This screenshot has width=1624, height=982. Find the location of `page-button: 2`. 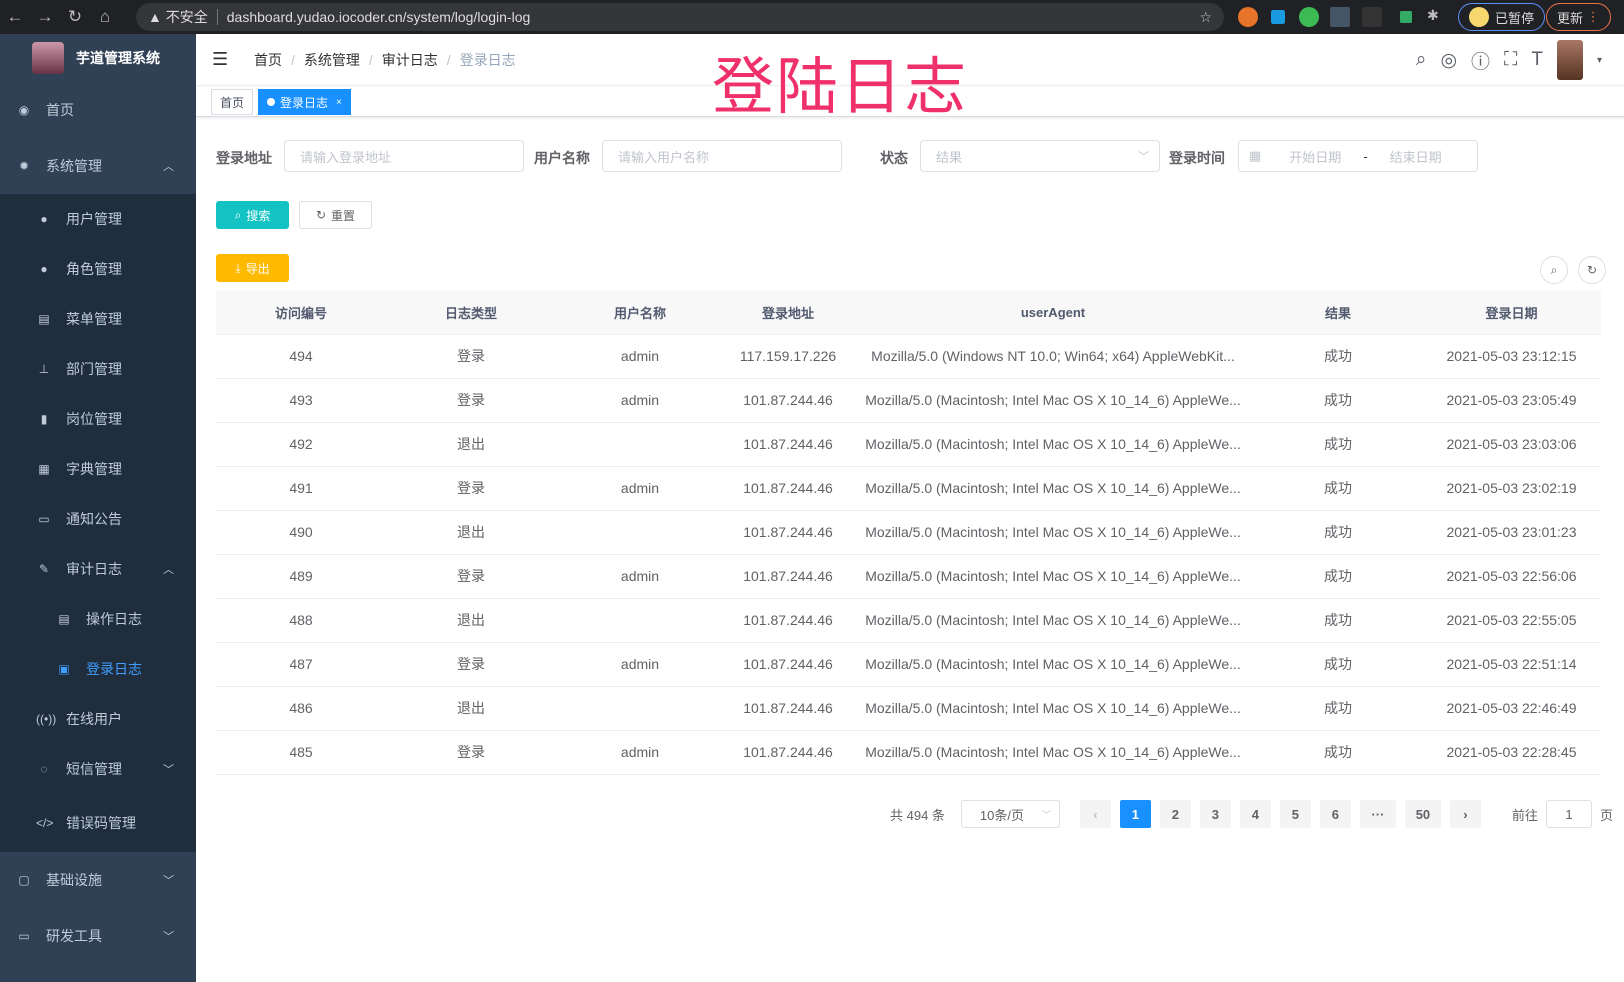

page-button: 2 is located at coordinates (1175, 814).